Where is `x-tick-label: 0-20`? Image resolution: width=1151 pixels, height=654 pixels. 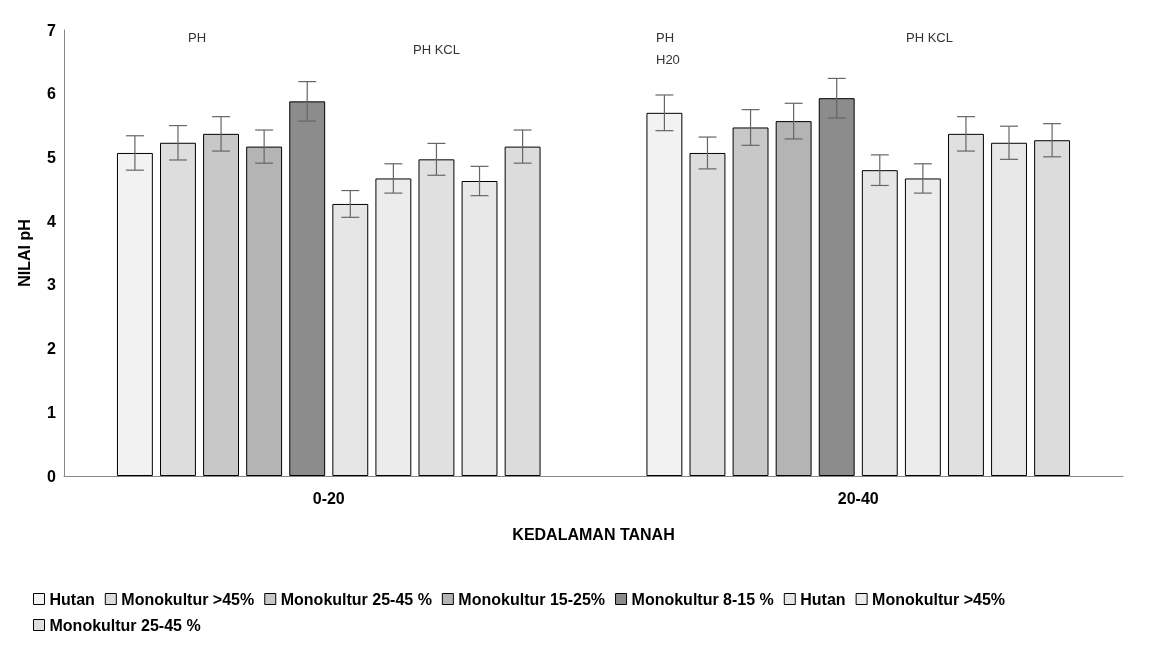 x-tick-label: 0-20 is located at coordinates (328, 498).